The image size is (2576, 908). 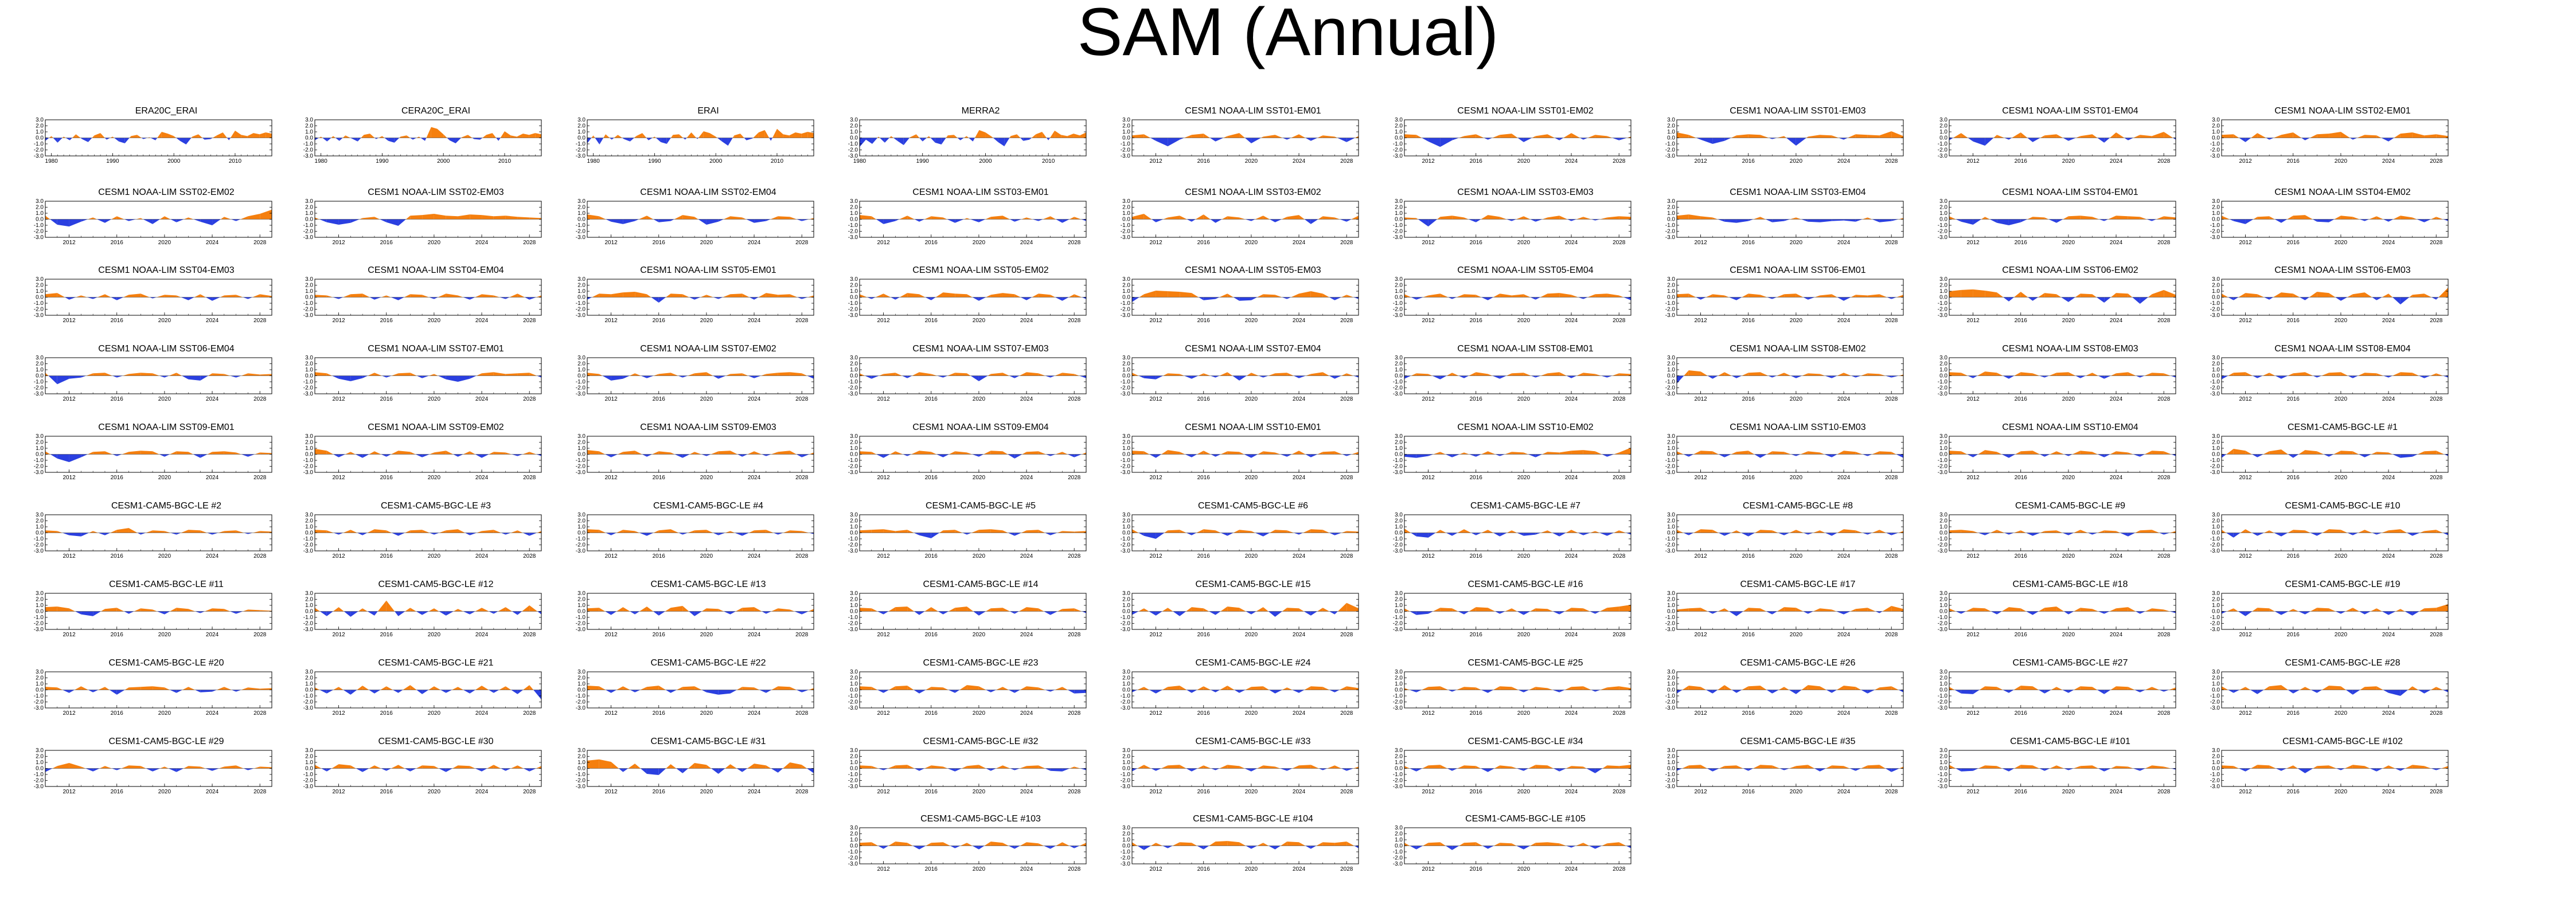 What do you see at coordinates (582, 208) in the screenshot?
I see `y-tick-label: 2.0` at bounding box center [582, 208].